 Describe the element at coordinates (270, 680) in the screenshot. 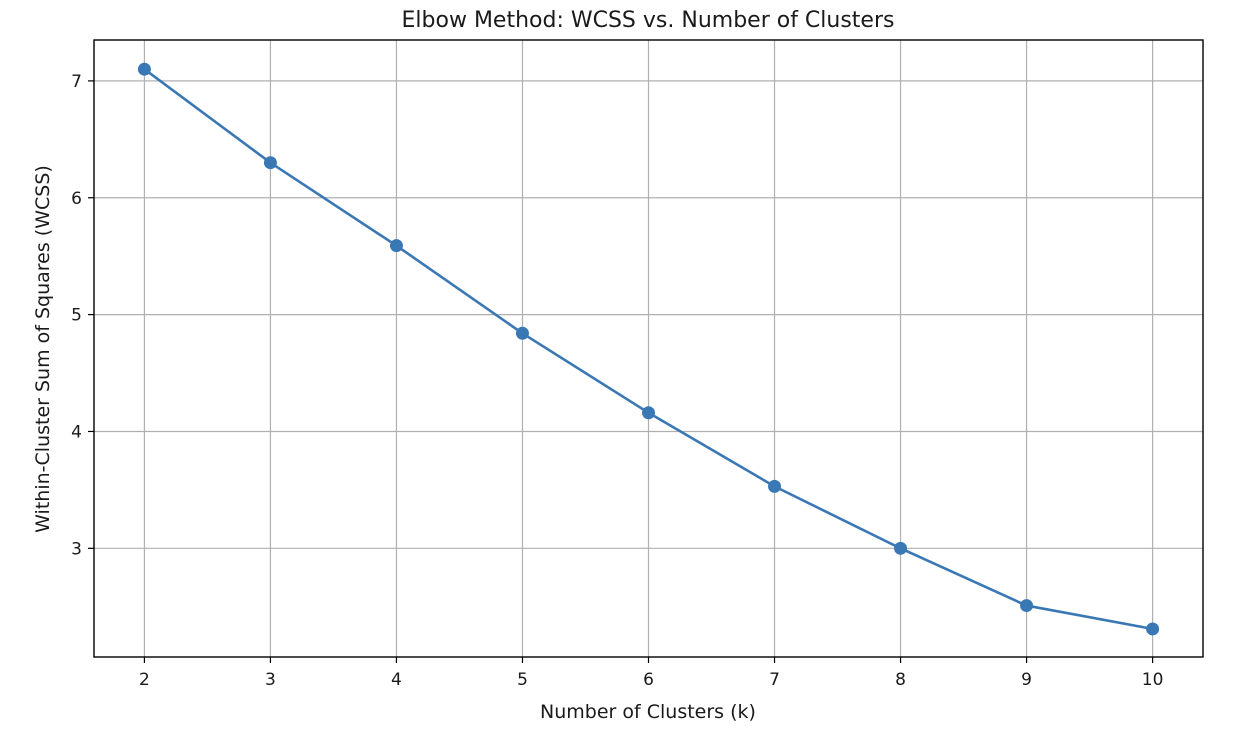

I see `x-tick-label: 3` at that location.